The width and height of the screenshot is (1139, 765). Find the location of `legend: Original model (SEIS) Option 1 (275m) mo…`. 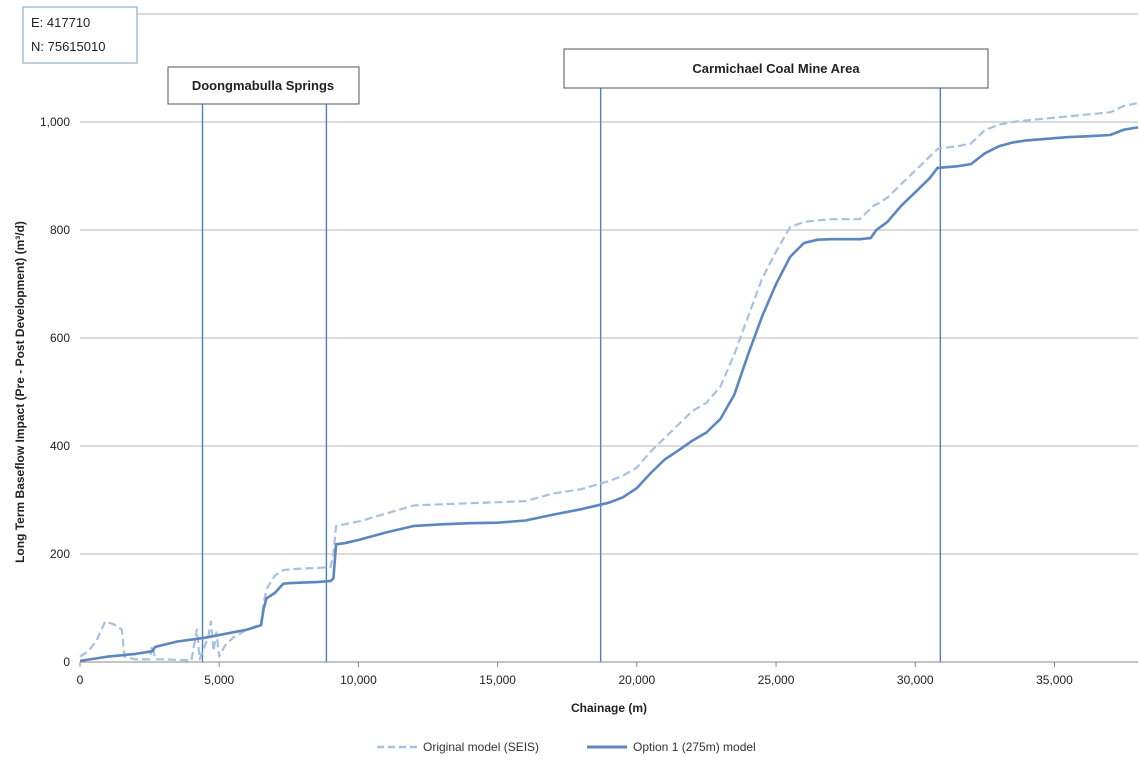

legend: Original model (SEIS) Option 1 (275m) mo… is located at coordinates (566, 747).